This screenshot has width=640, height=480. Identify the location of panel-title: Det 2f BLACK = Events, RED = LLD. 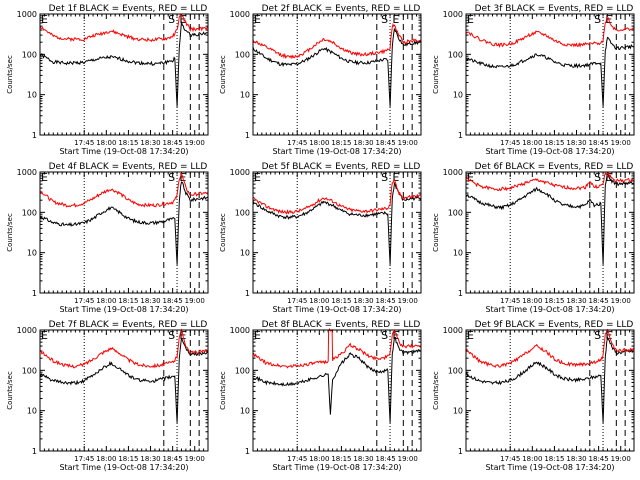
(341, 9).